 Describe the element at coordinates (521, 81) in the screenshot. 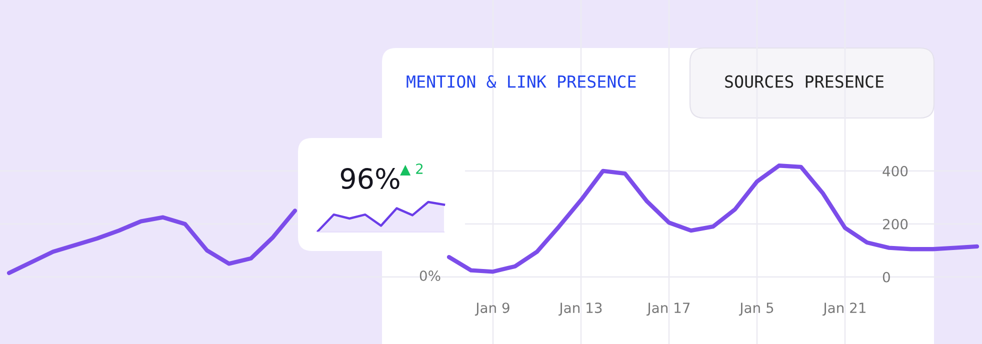

I see `annotation: MENTION & LINK PRESENCE` at that location.